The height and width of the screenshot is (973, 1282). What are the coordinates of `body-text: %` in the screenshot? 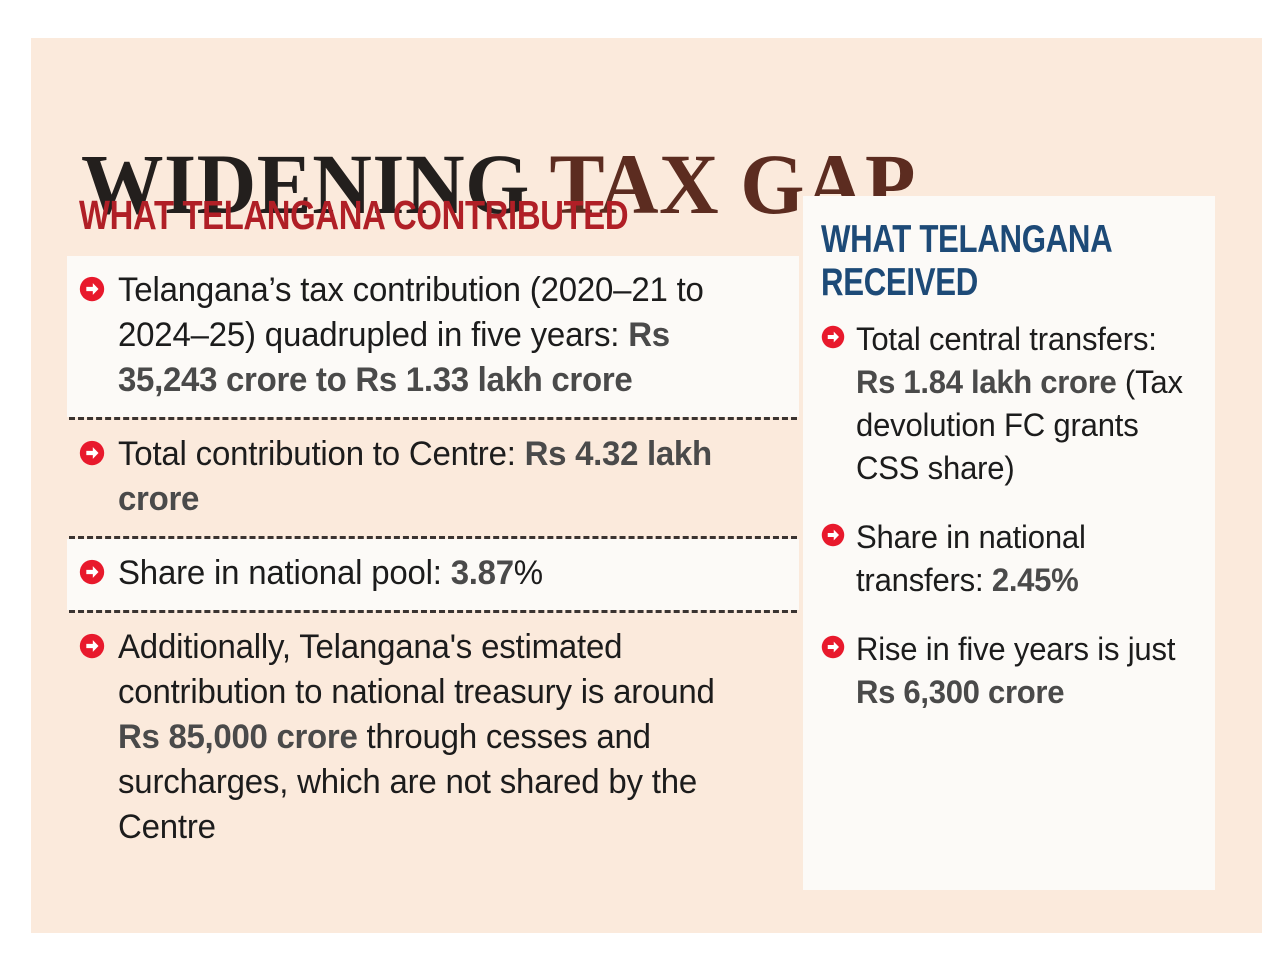 It's located at (528, 573).